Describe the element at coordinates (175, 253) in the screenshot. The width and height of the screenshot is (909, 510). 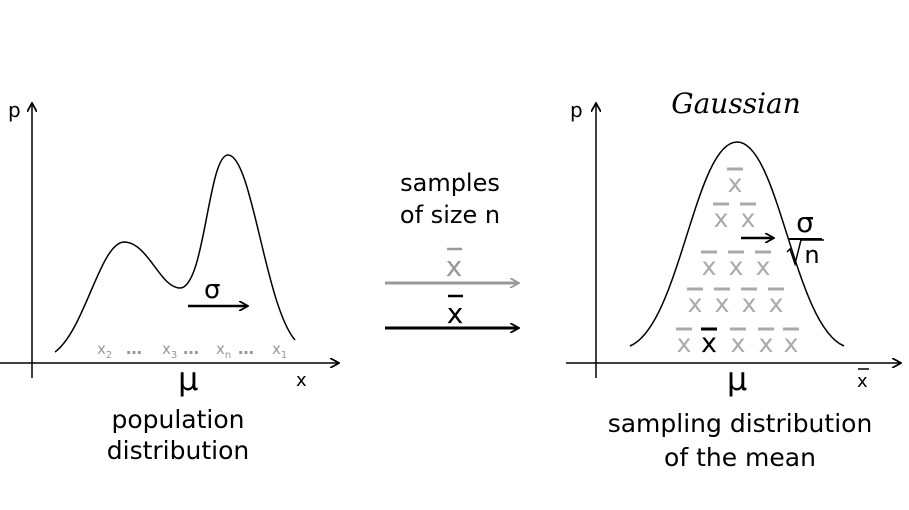
I see `population-curve` at that location.